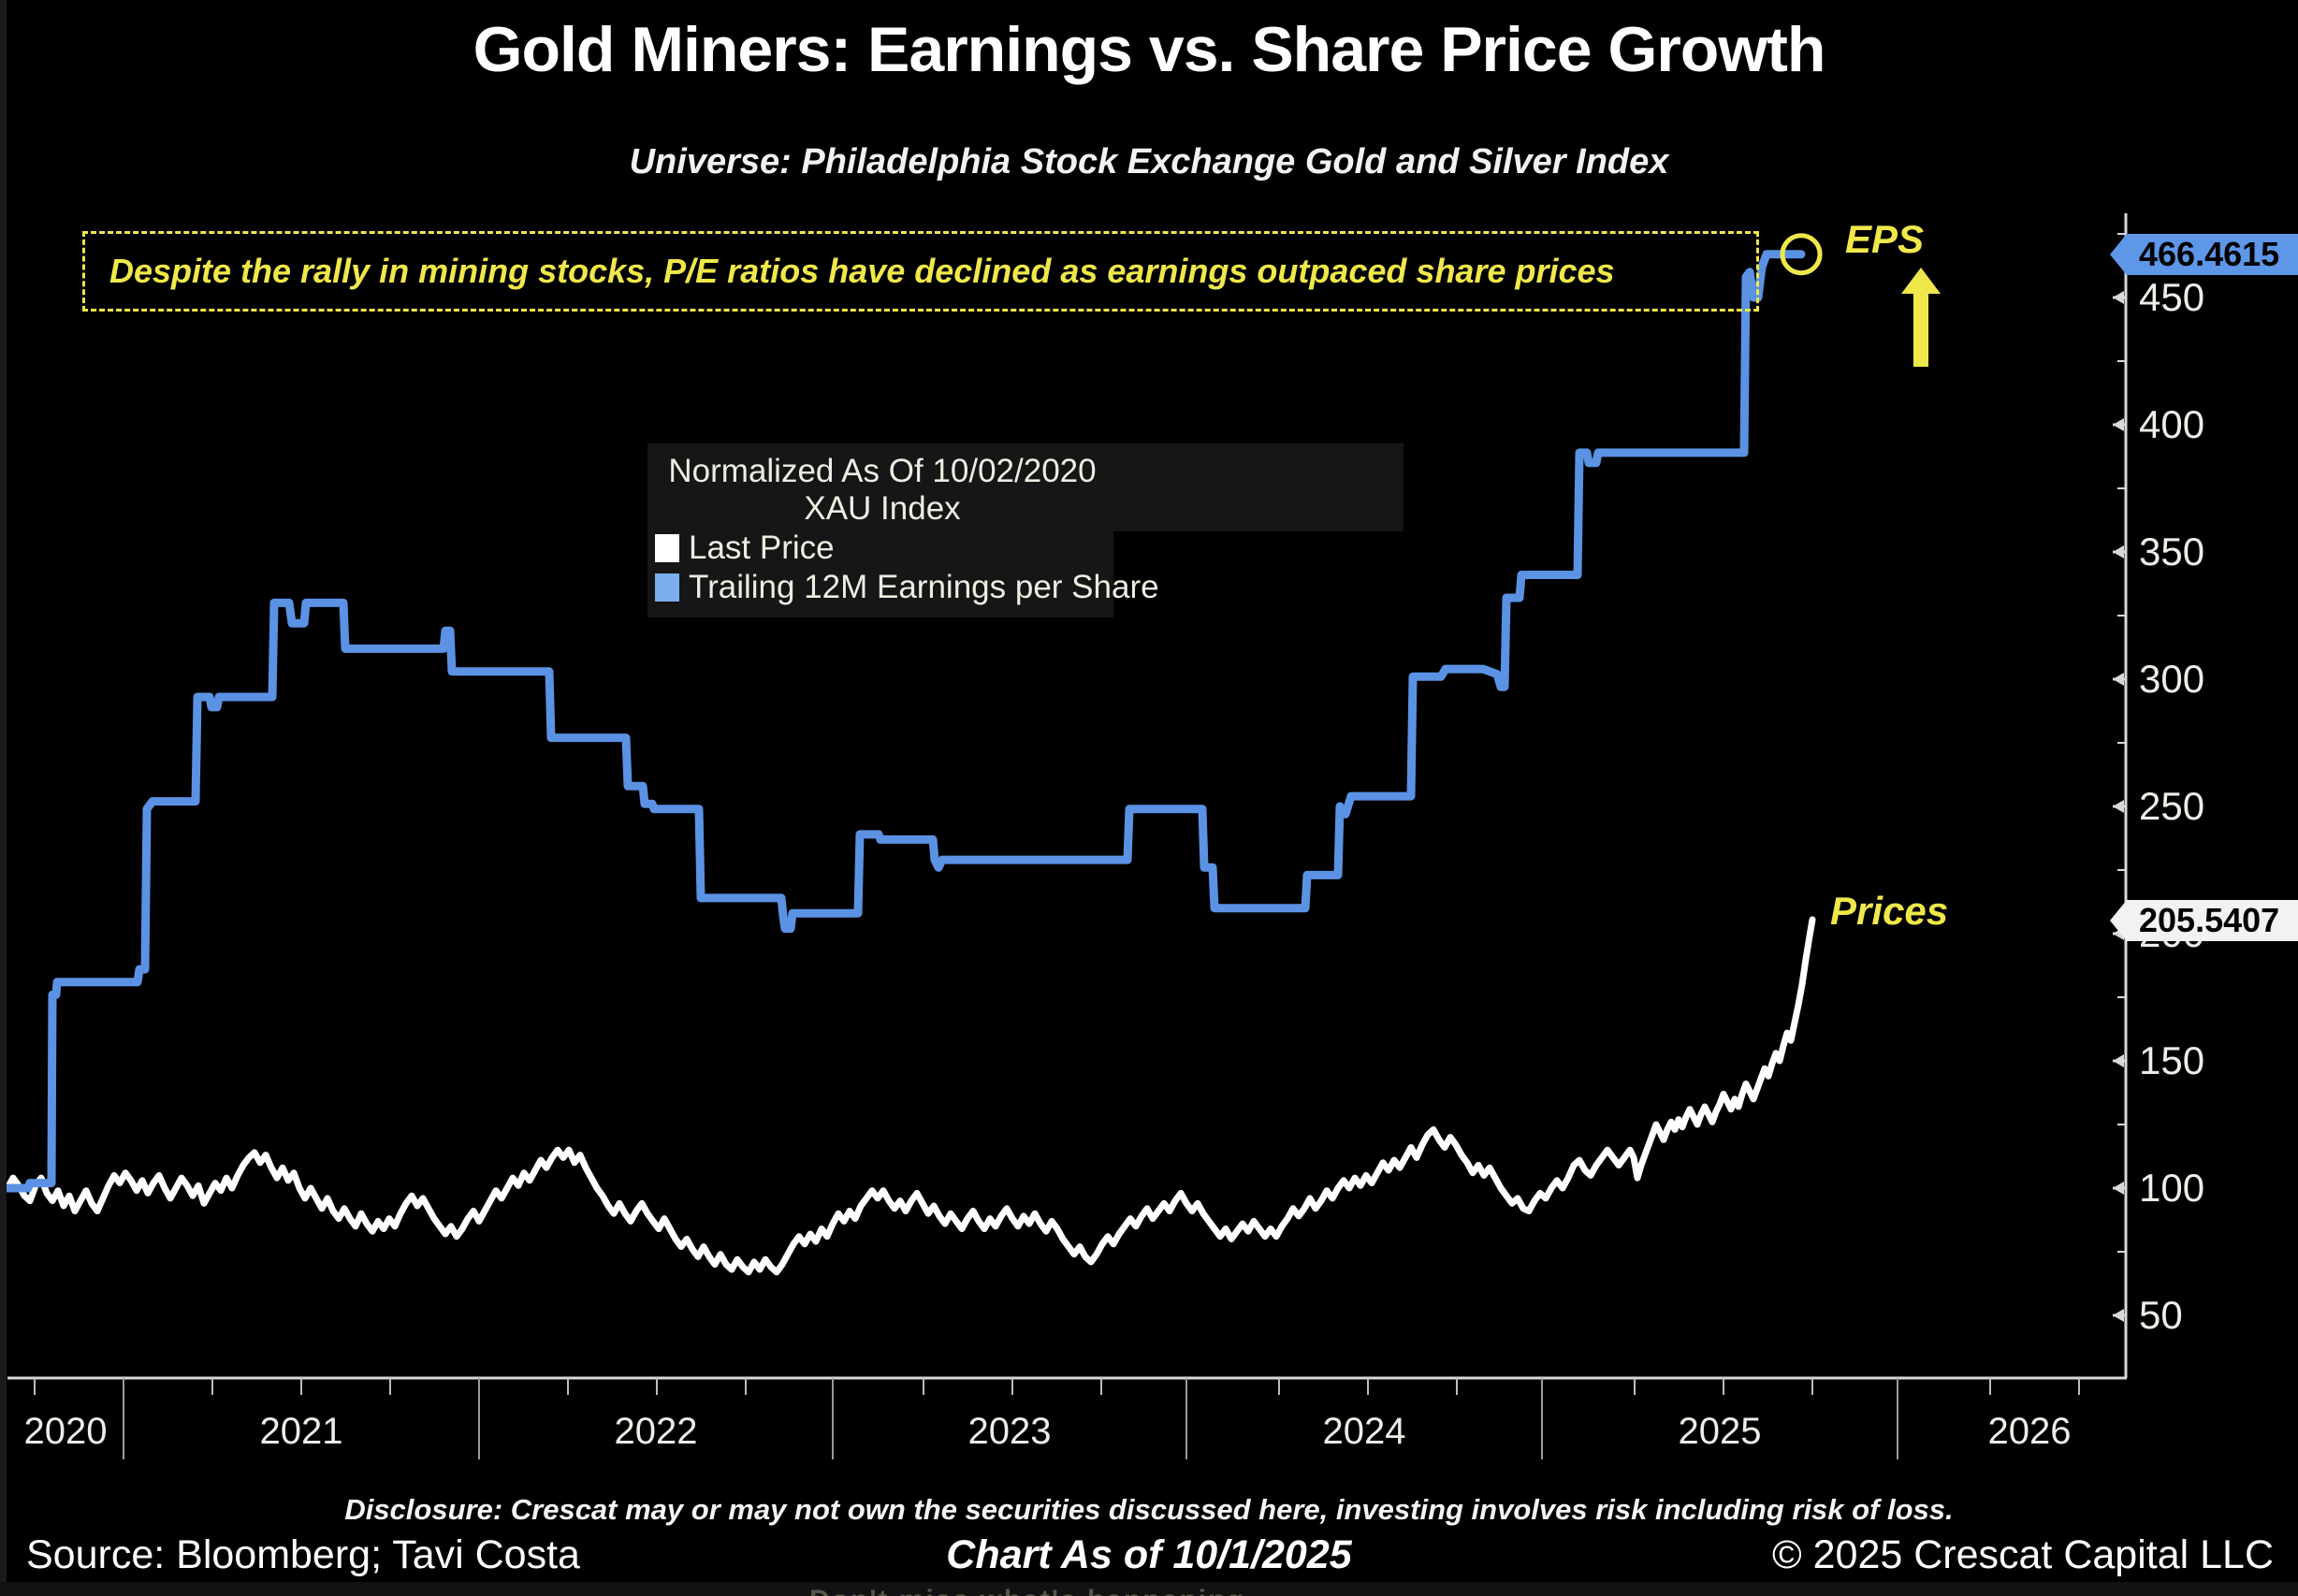  I want to click on legend-background-bottom, so click(880, 574).